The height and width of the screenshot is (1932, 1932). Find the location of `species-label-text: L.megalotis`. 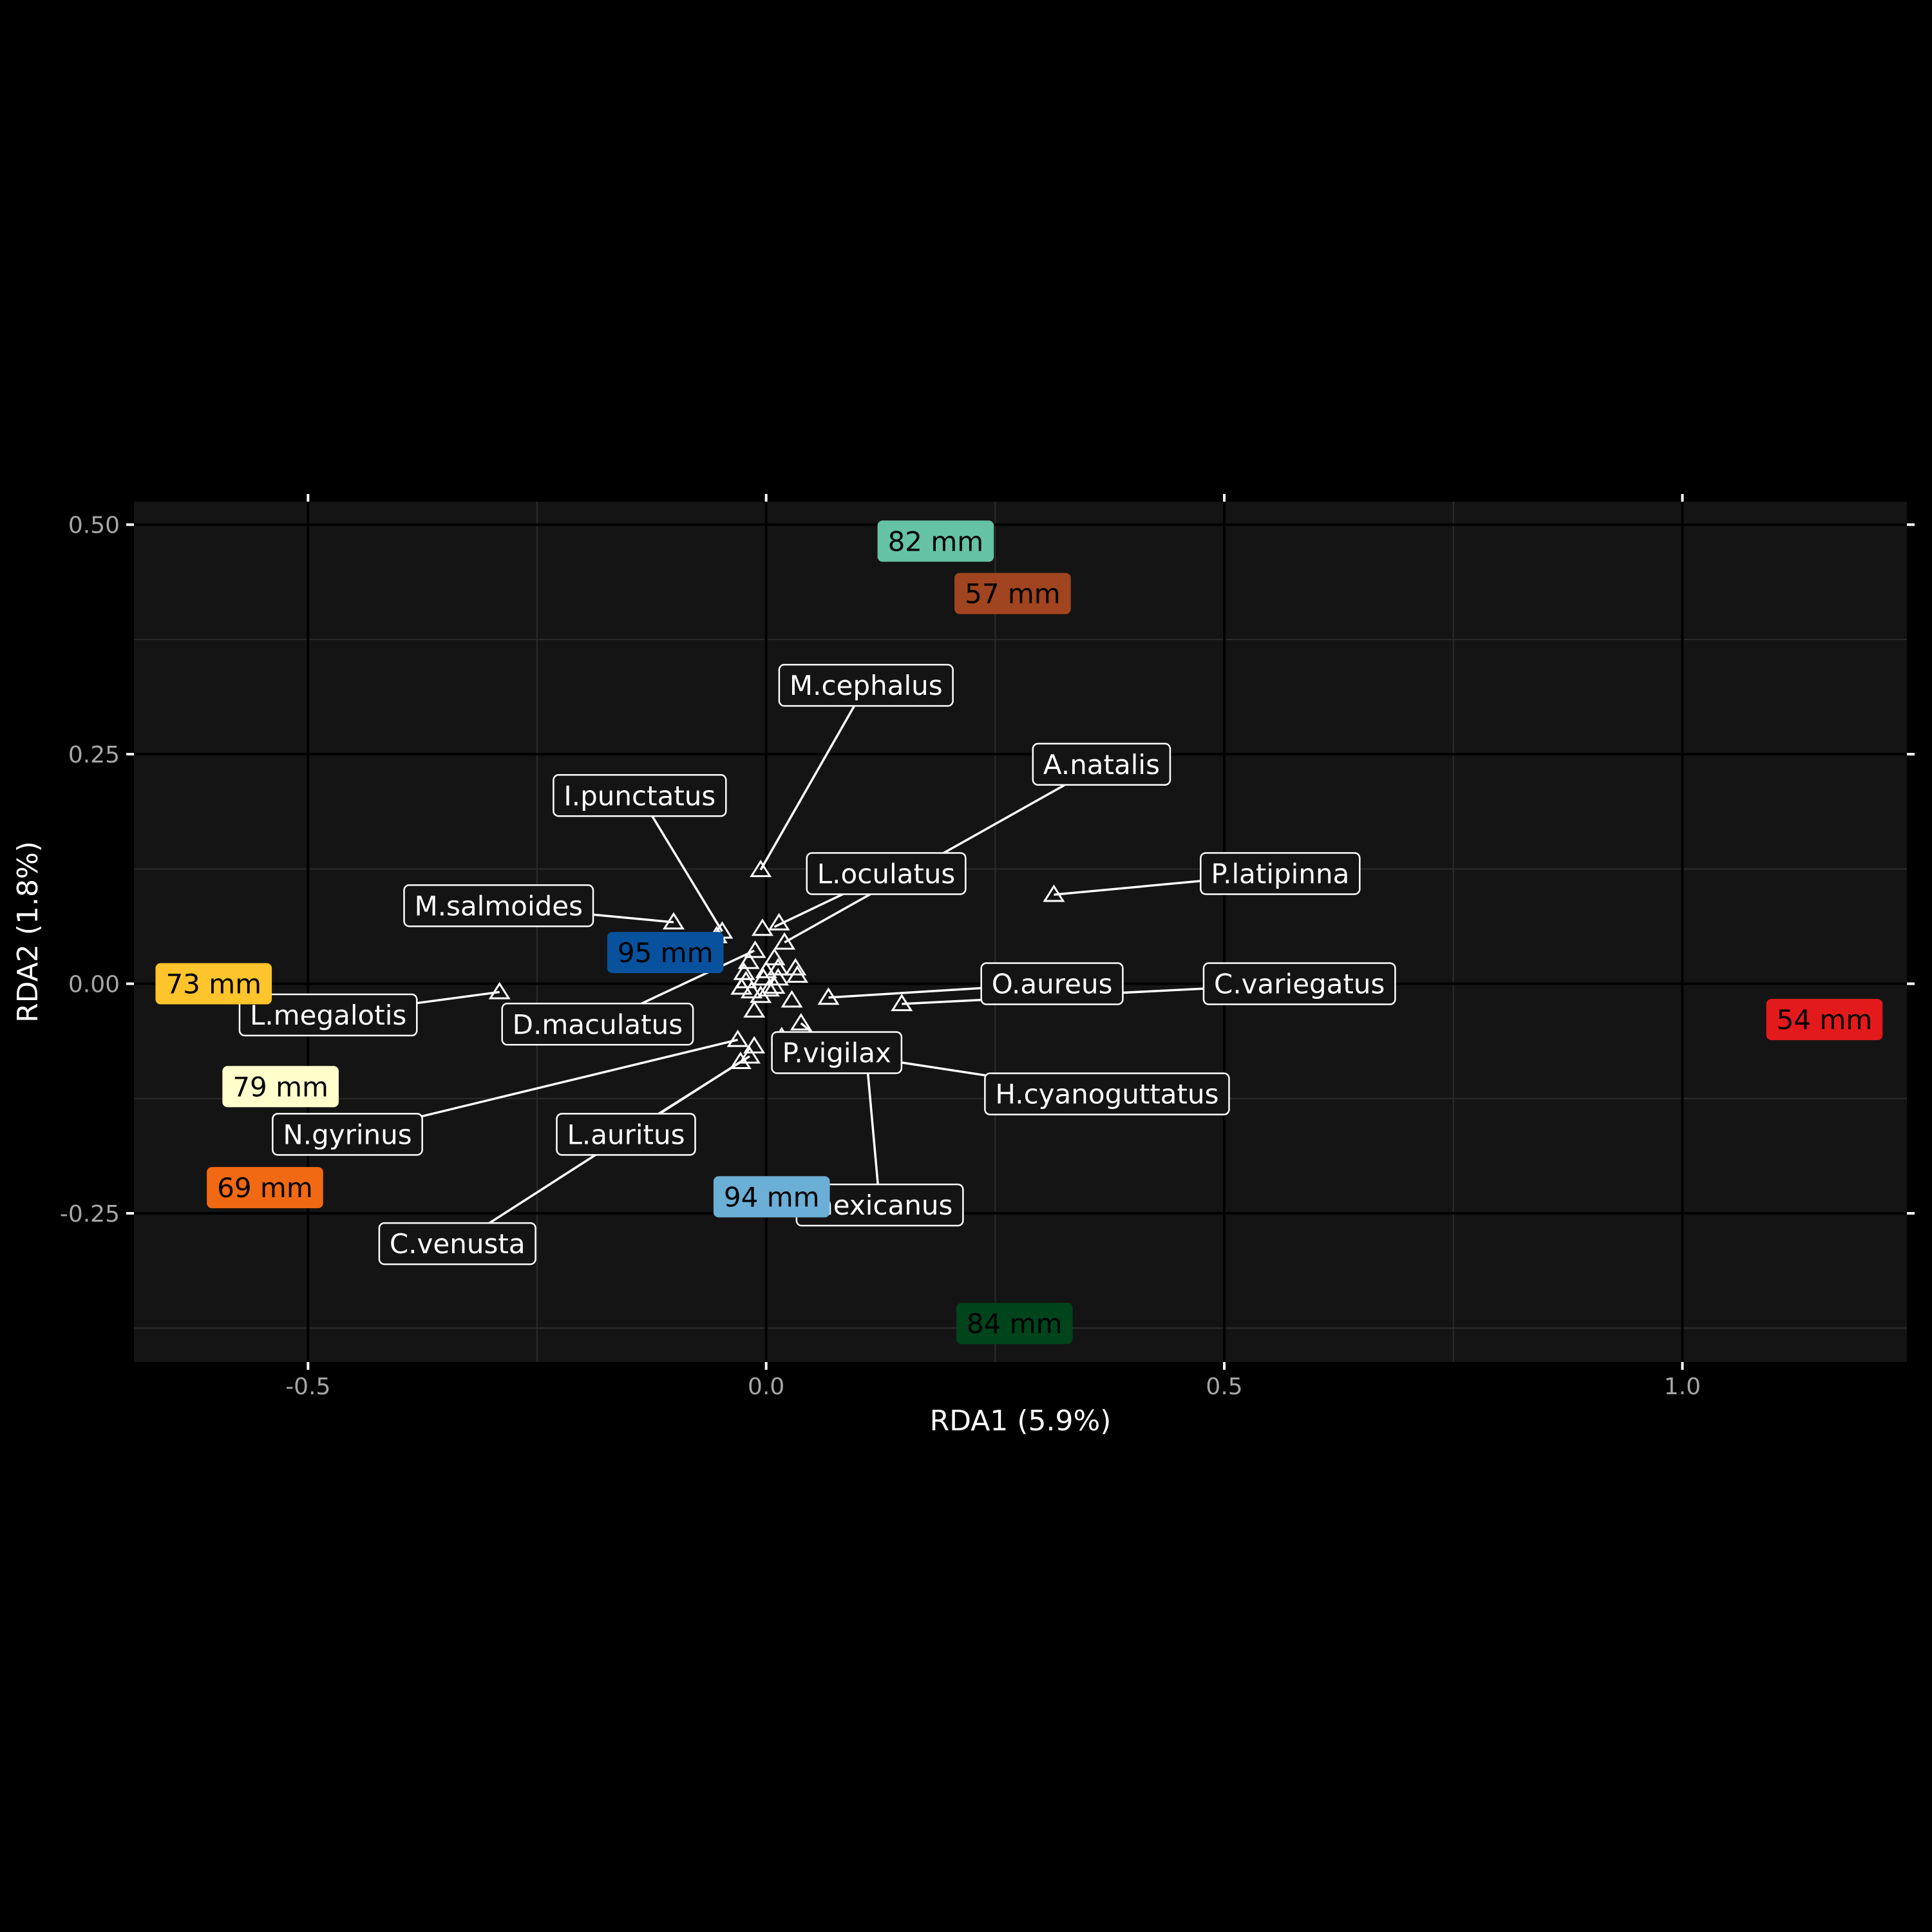

species-label-text: L.megalotis is located at coordinates (328, 1015).